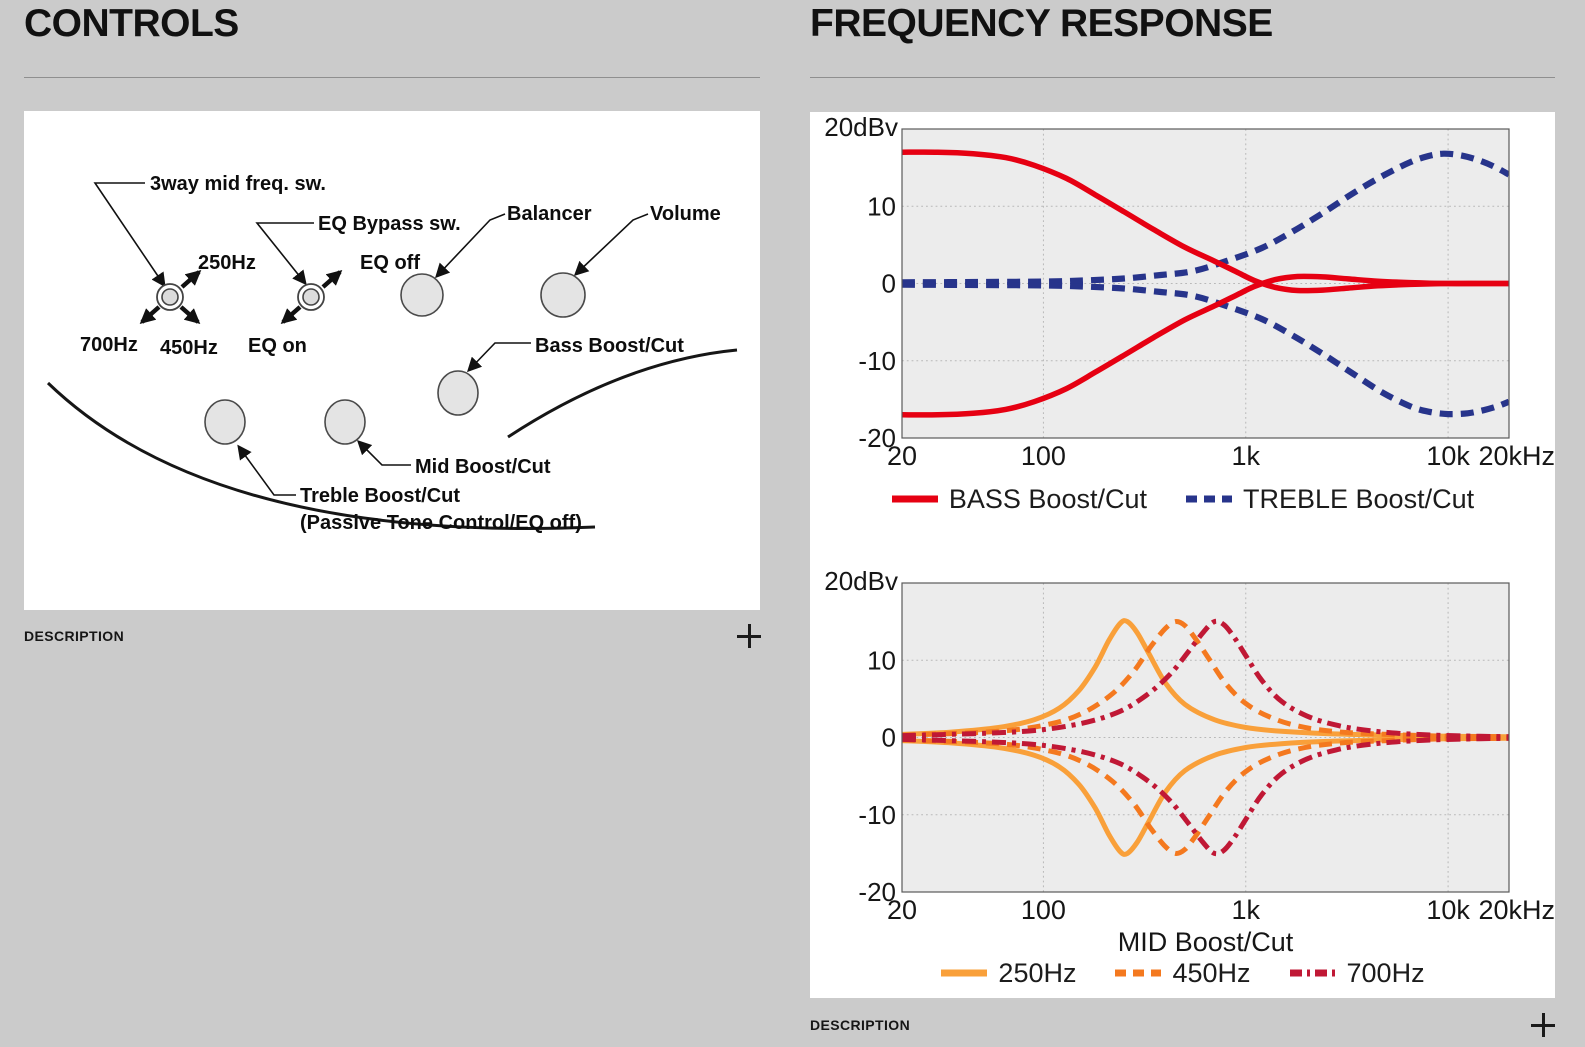 This screenshot has height=1047, width=1585. Describe the element at coordinates (389, 224) in the screenshot. I see `label-eq-bypass: EQ Bypass sw.` at that location.